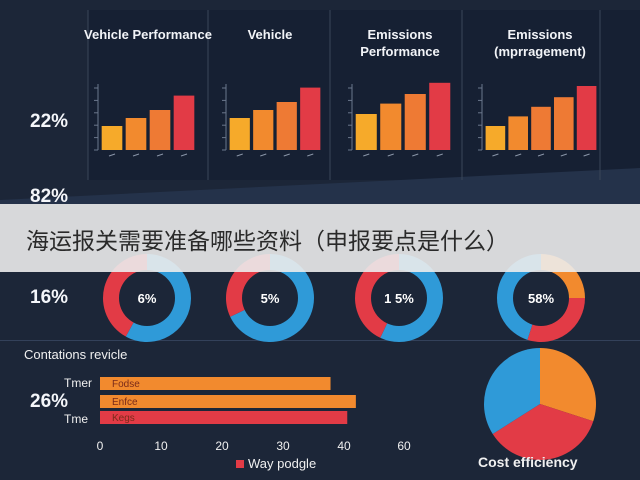 This screenshot has width=640, height=480. What do you see at coordinates (76, 354) in the screenshot?
I see `bar-chart-h-title: Contations revicle` at bounding box center [76, 354].